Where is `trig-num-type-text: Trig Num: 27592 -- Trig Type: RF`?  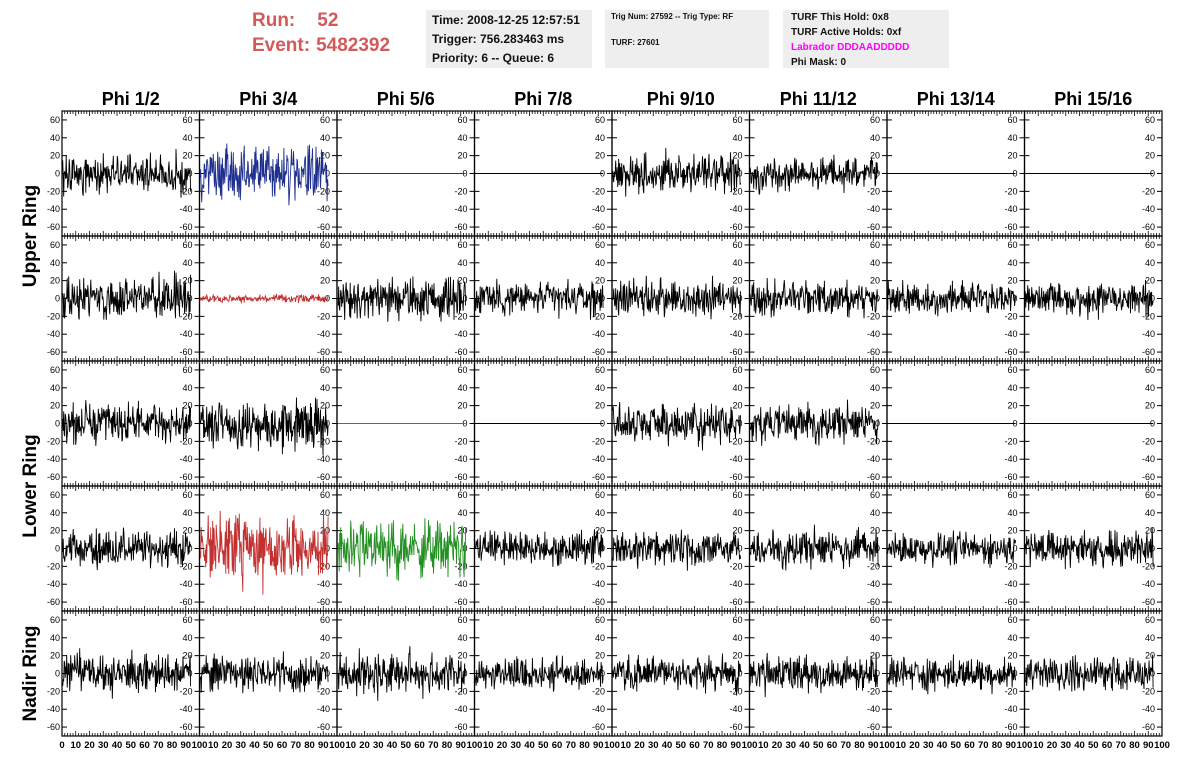 trig-num-type-text: Trig Num: 27592 -- Trig Type: RF is located at coordinates (672, 16).